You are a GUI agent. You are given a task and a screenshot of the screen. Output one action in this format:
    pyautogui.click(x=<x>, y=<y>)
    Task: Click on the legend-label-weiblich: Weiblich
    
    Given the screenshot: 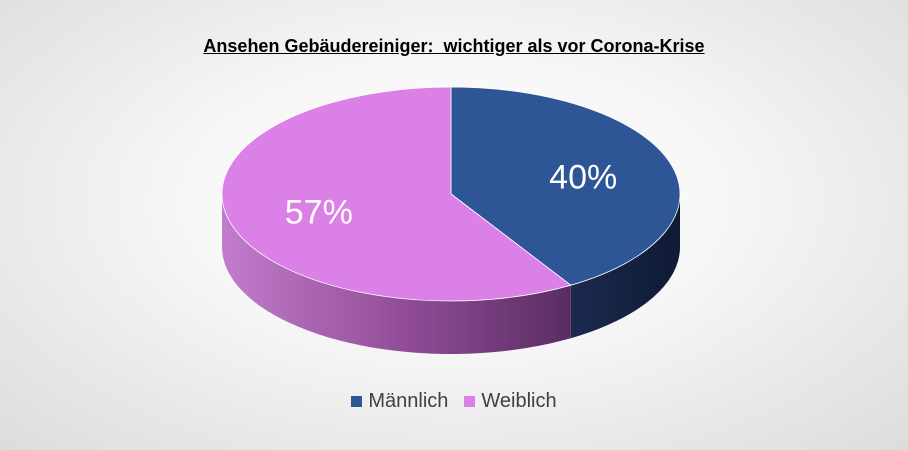 What is the action you would take?
    pyautogui.click(x=519, y=401)
    